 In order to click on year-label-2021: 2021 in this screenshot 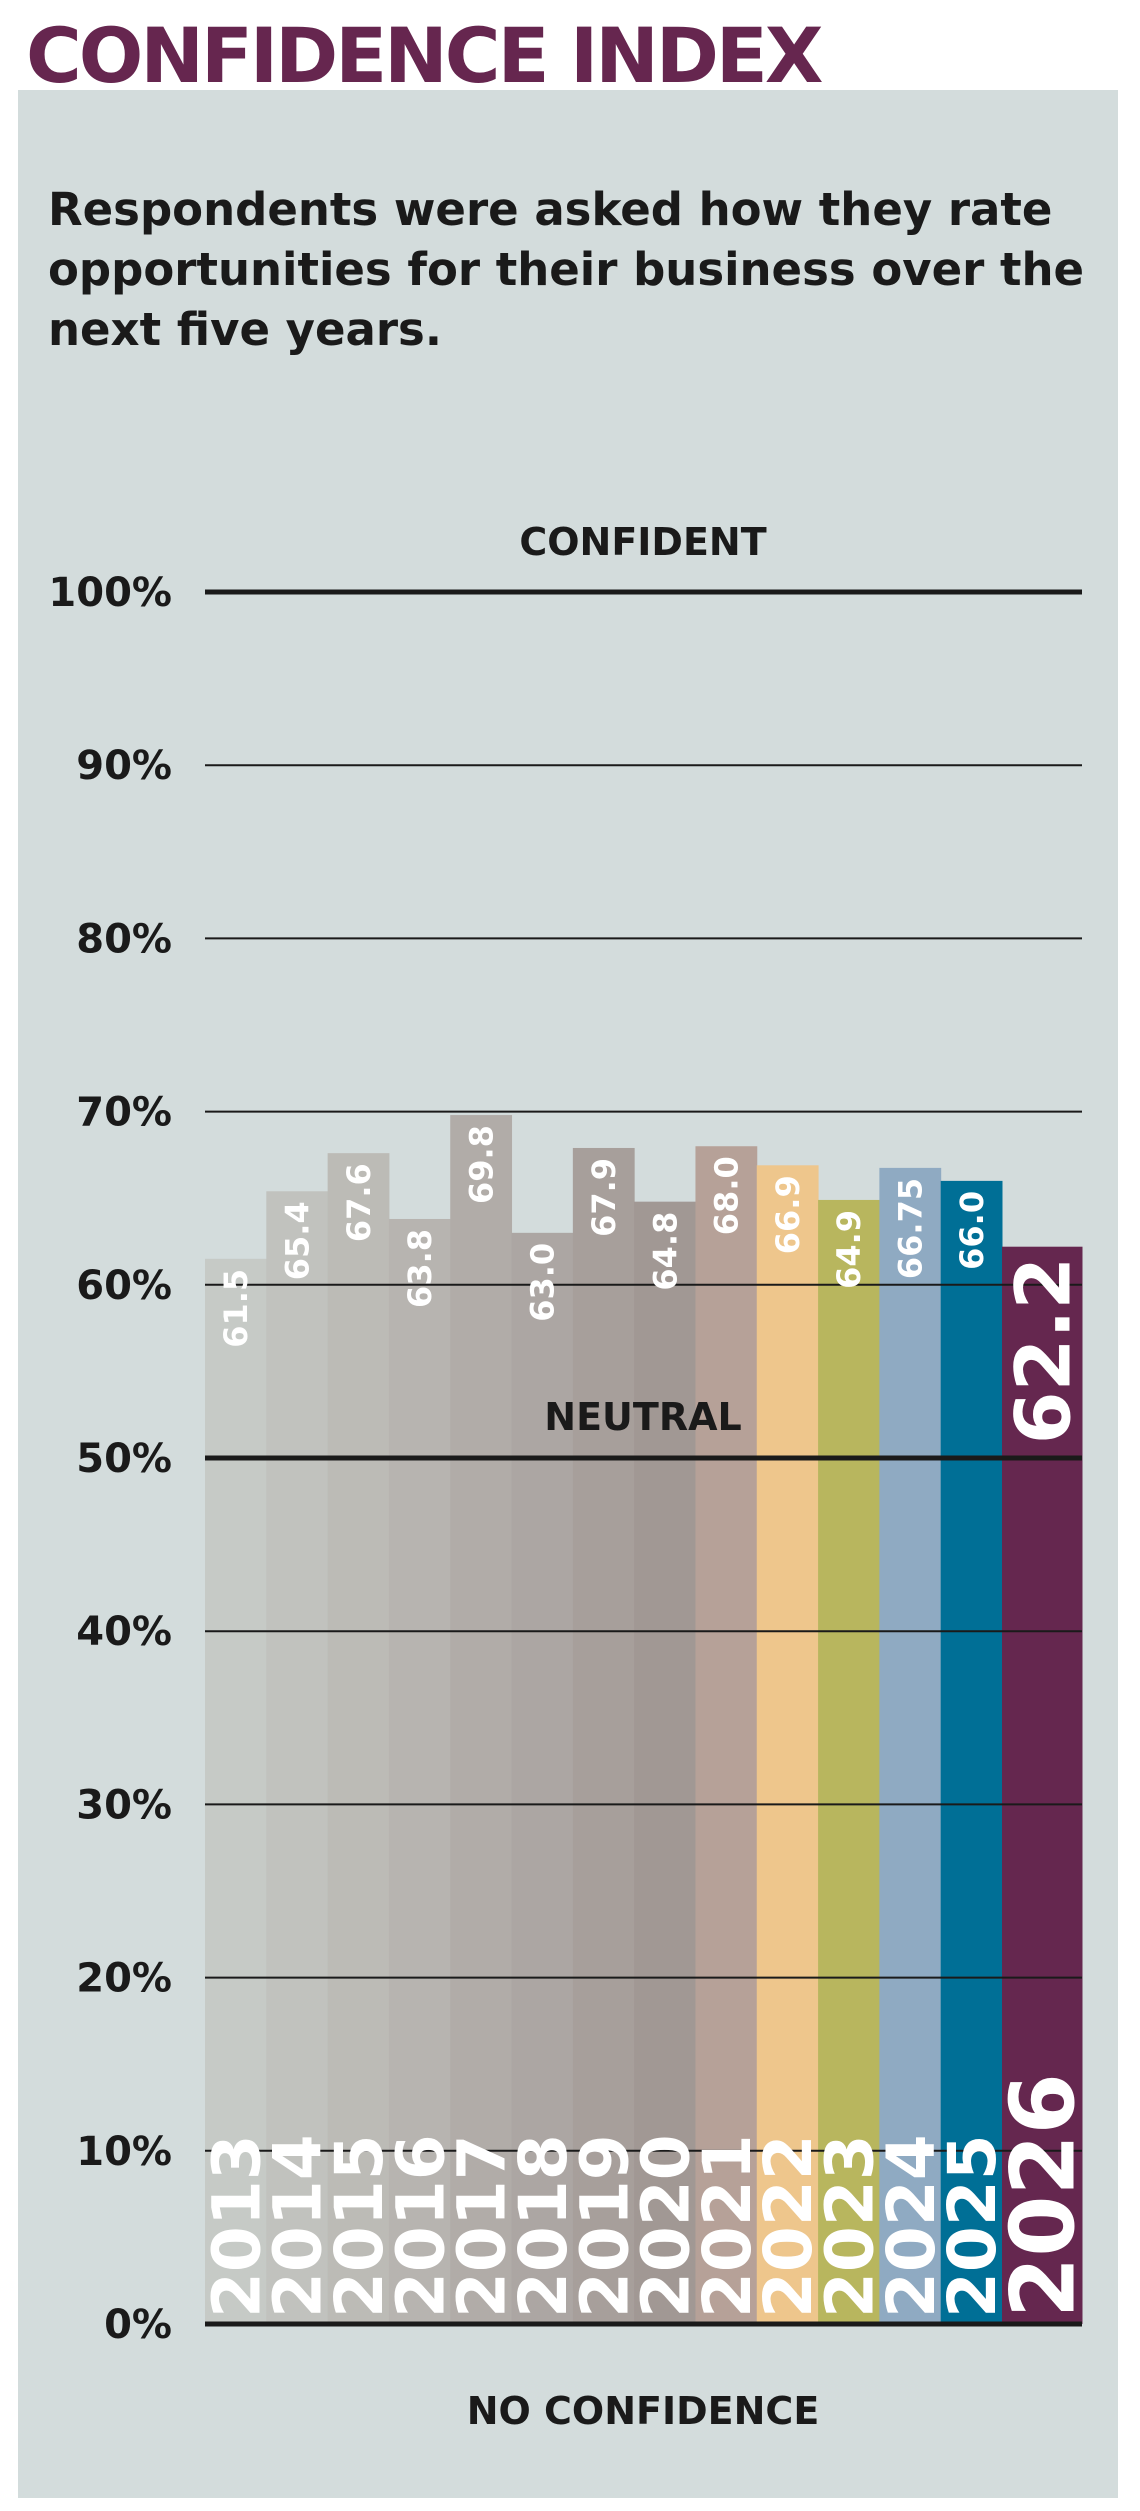, I will do `click(727, 2226)`.